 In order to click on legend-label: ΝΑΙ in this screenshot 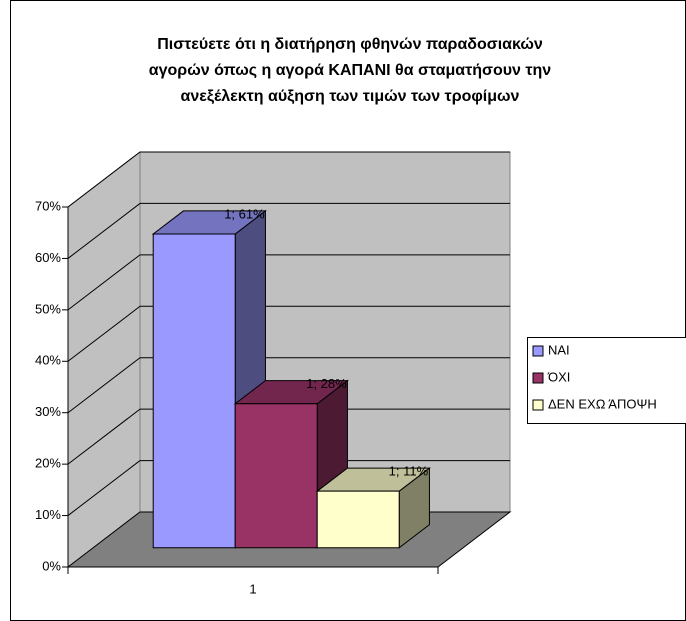, I will do `click(559, 349)`.